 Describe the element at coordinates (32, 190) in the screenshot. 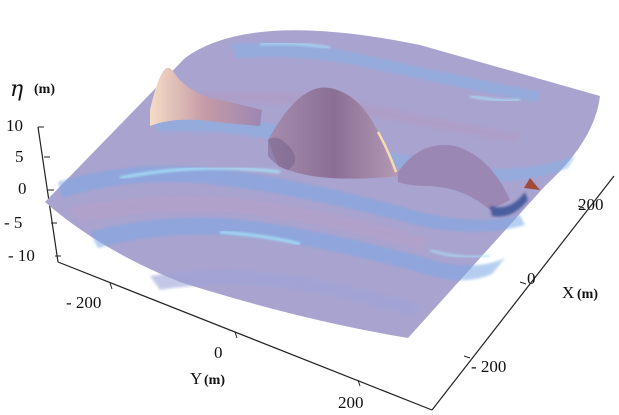

I see `z-ticks: 10 5 0 - 5 - 10` at that location.